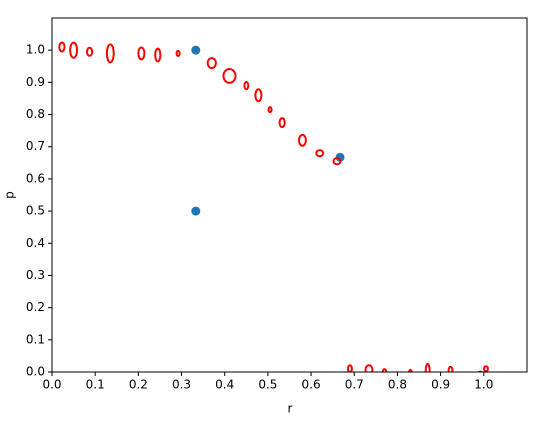 The width and height of the screenshot is (556, 427). Describe the element at coordinates (95, 385) in the screenshot. I see `x-tick-label: 0.1` at that location.